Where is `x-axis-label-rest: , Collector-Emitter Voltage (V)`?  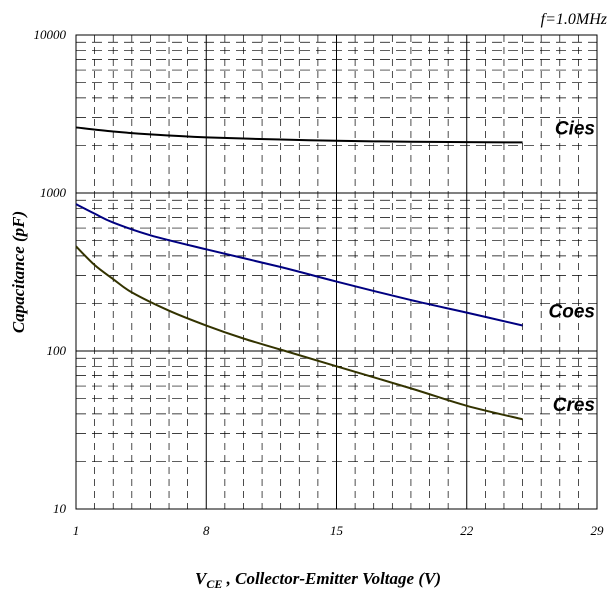 x-axis-label-rest: , Collector-Emitter Voltage (V) is located at coordinates (331, 578).